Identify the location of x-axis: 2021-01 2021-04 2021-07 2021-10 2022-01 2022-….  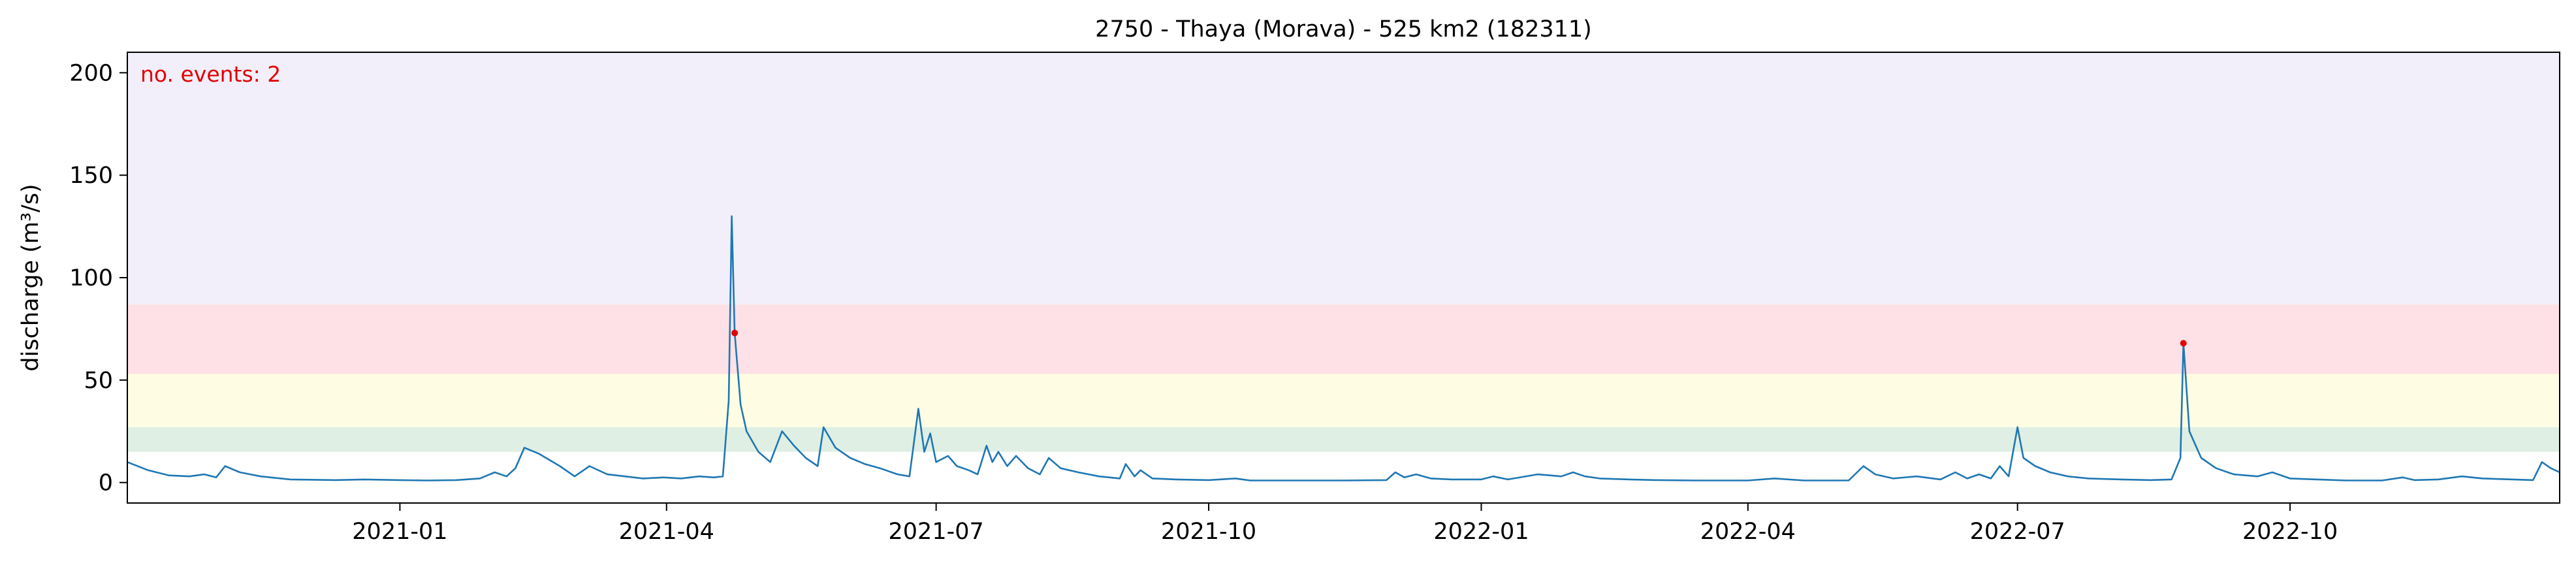
(1345, 524).